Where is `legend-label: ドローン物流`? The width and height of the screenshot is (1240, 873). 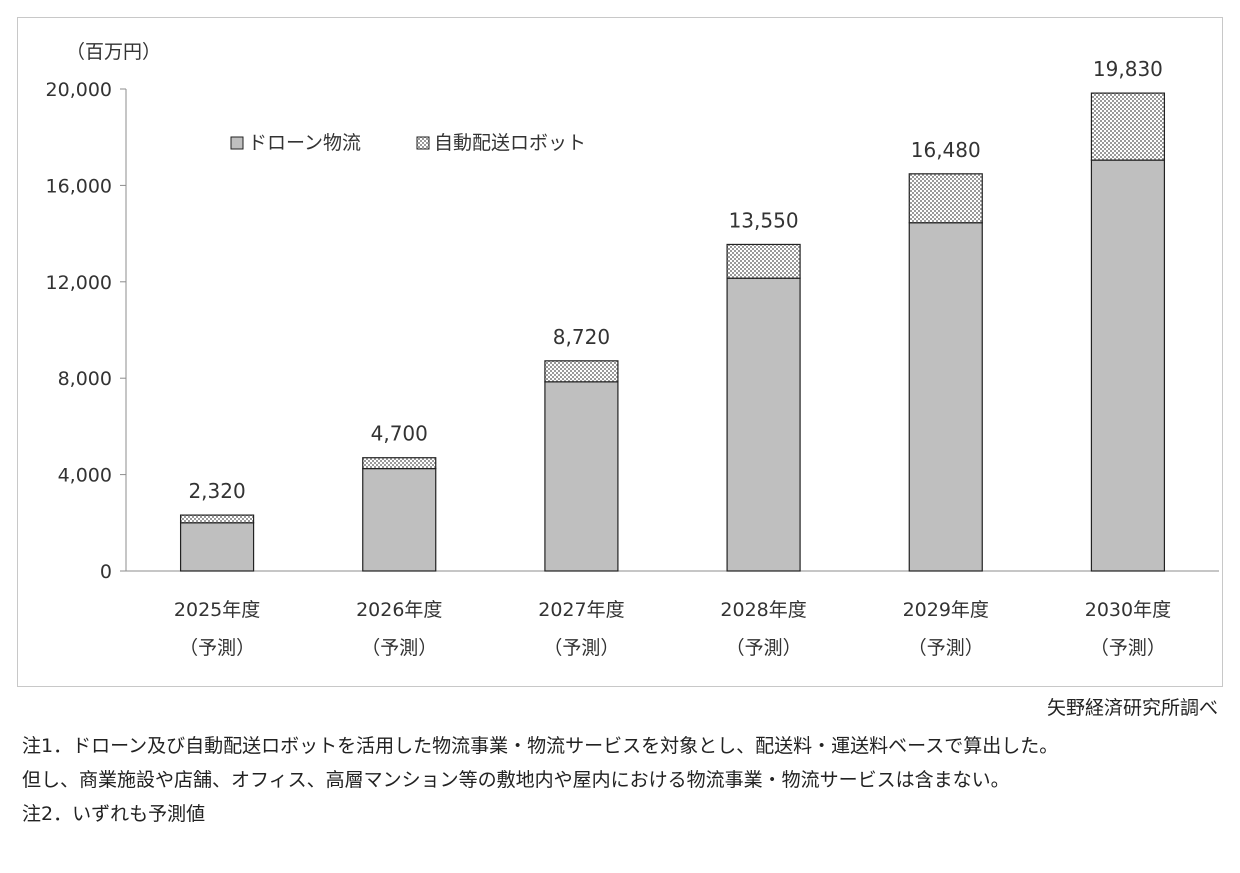 legend-label: ドローン物流 is located at coordinates (304, 143).